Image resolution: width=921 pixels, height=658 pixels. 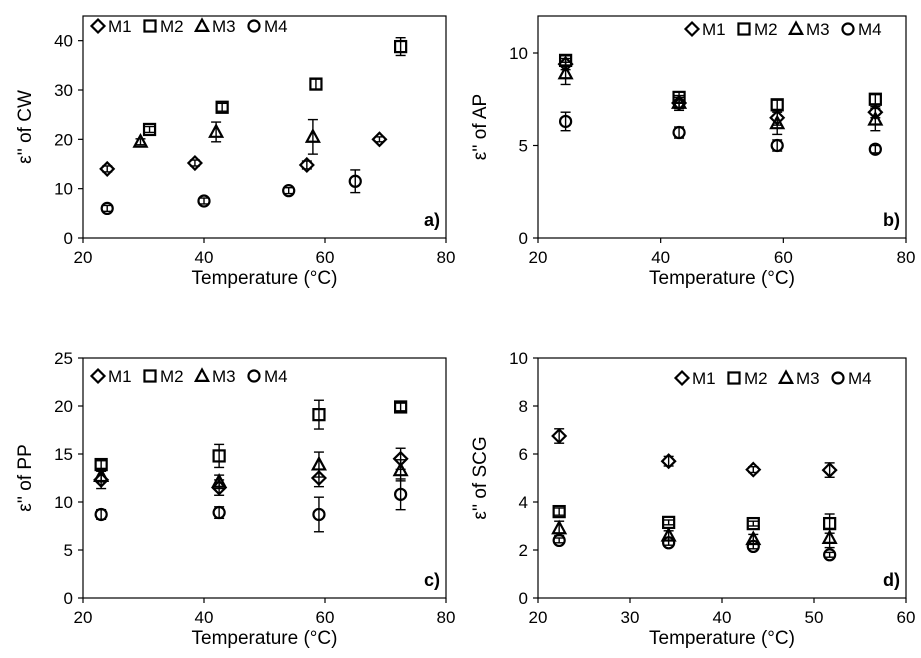 I want to click on y-tick-label: 4, so click(x=523, y=502).